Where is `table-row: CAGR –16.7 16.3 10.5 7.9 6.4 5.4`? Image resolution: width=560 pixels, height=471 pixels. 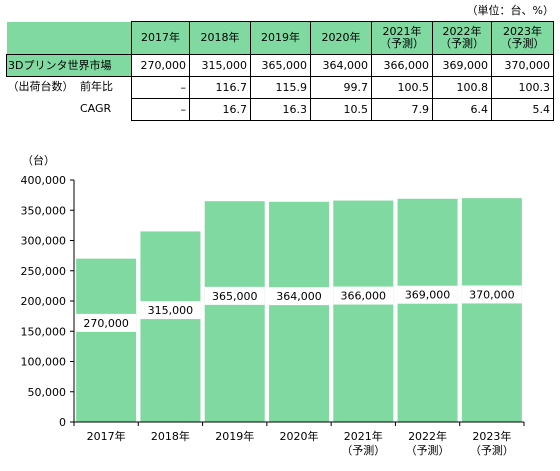 table-row: CAGR –16.7 16.3 10.5 7.9 6.4 5.4 is located at coordinates (280, 109).